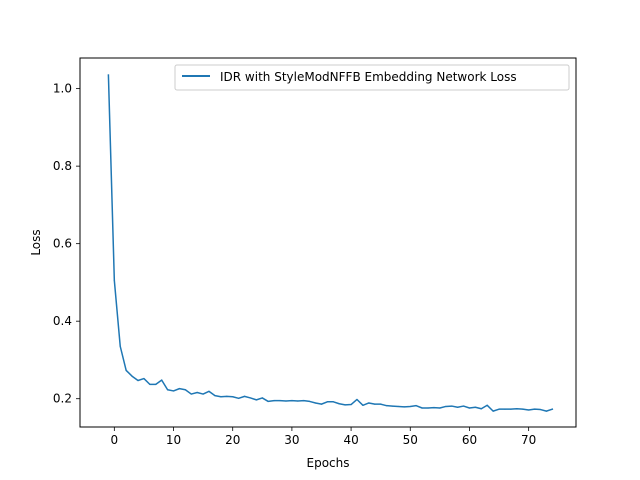  What do you see at coordinates (62, 244) in the screenshot?
I see `y-tick-label: 0.6` at bounding box center [62, 244].